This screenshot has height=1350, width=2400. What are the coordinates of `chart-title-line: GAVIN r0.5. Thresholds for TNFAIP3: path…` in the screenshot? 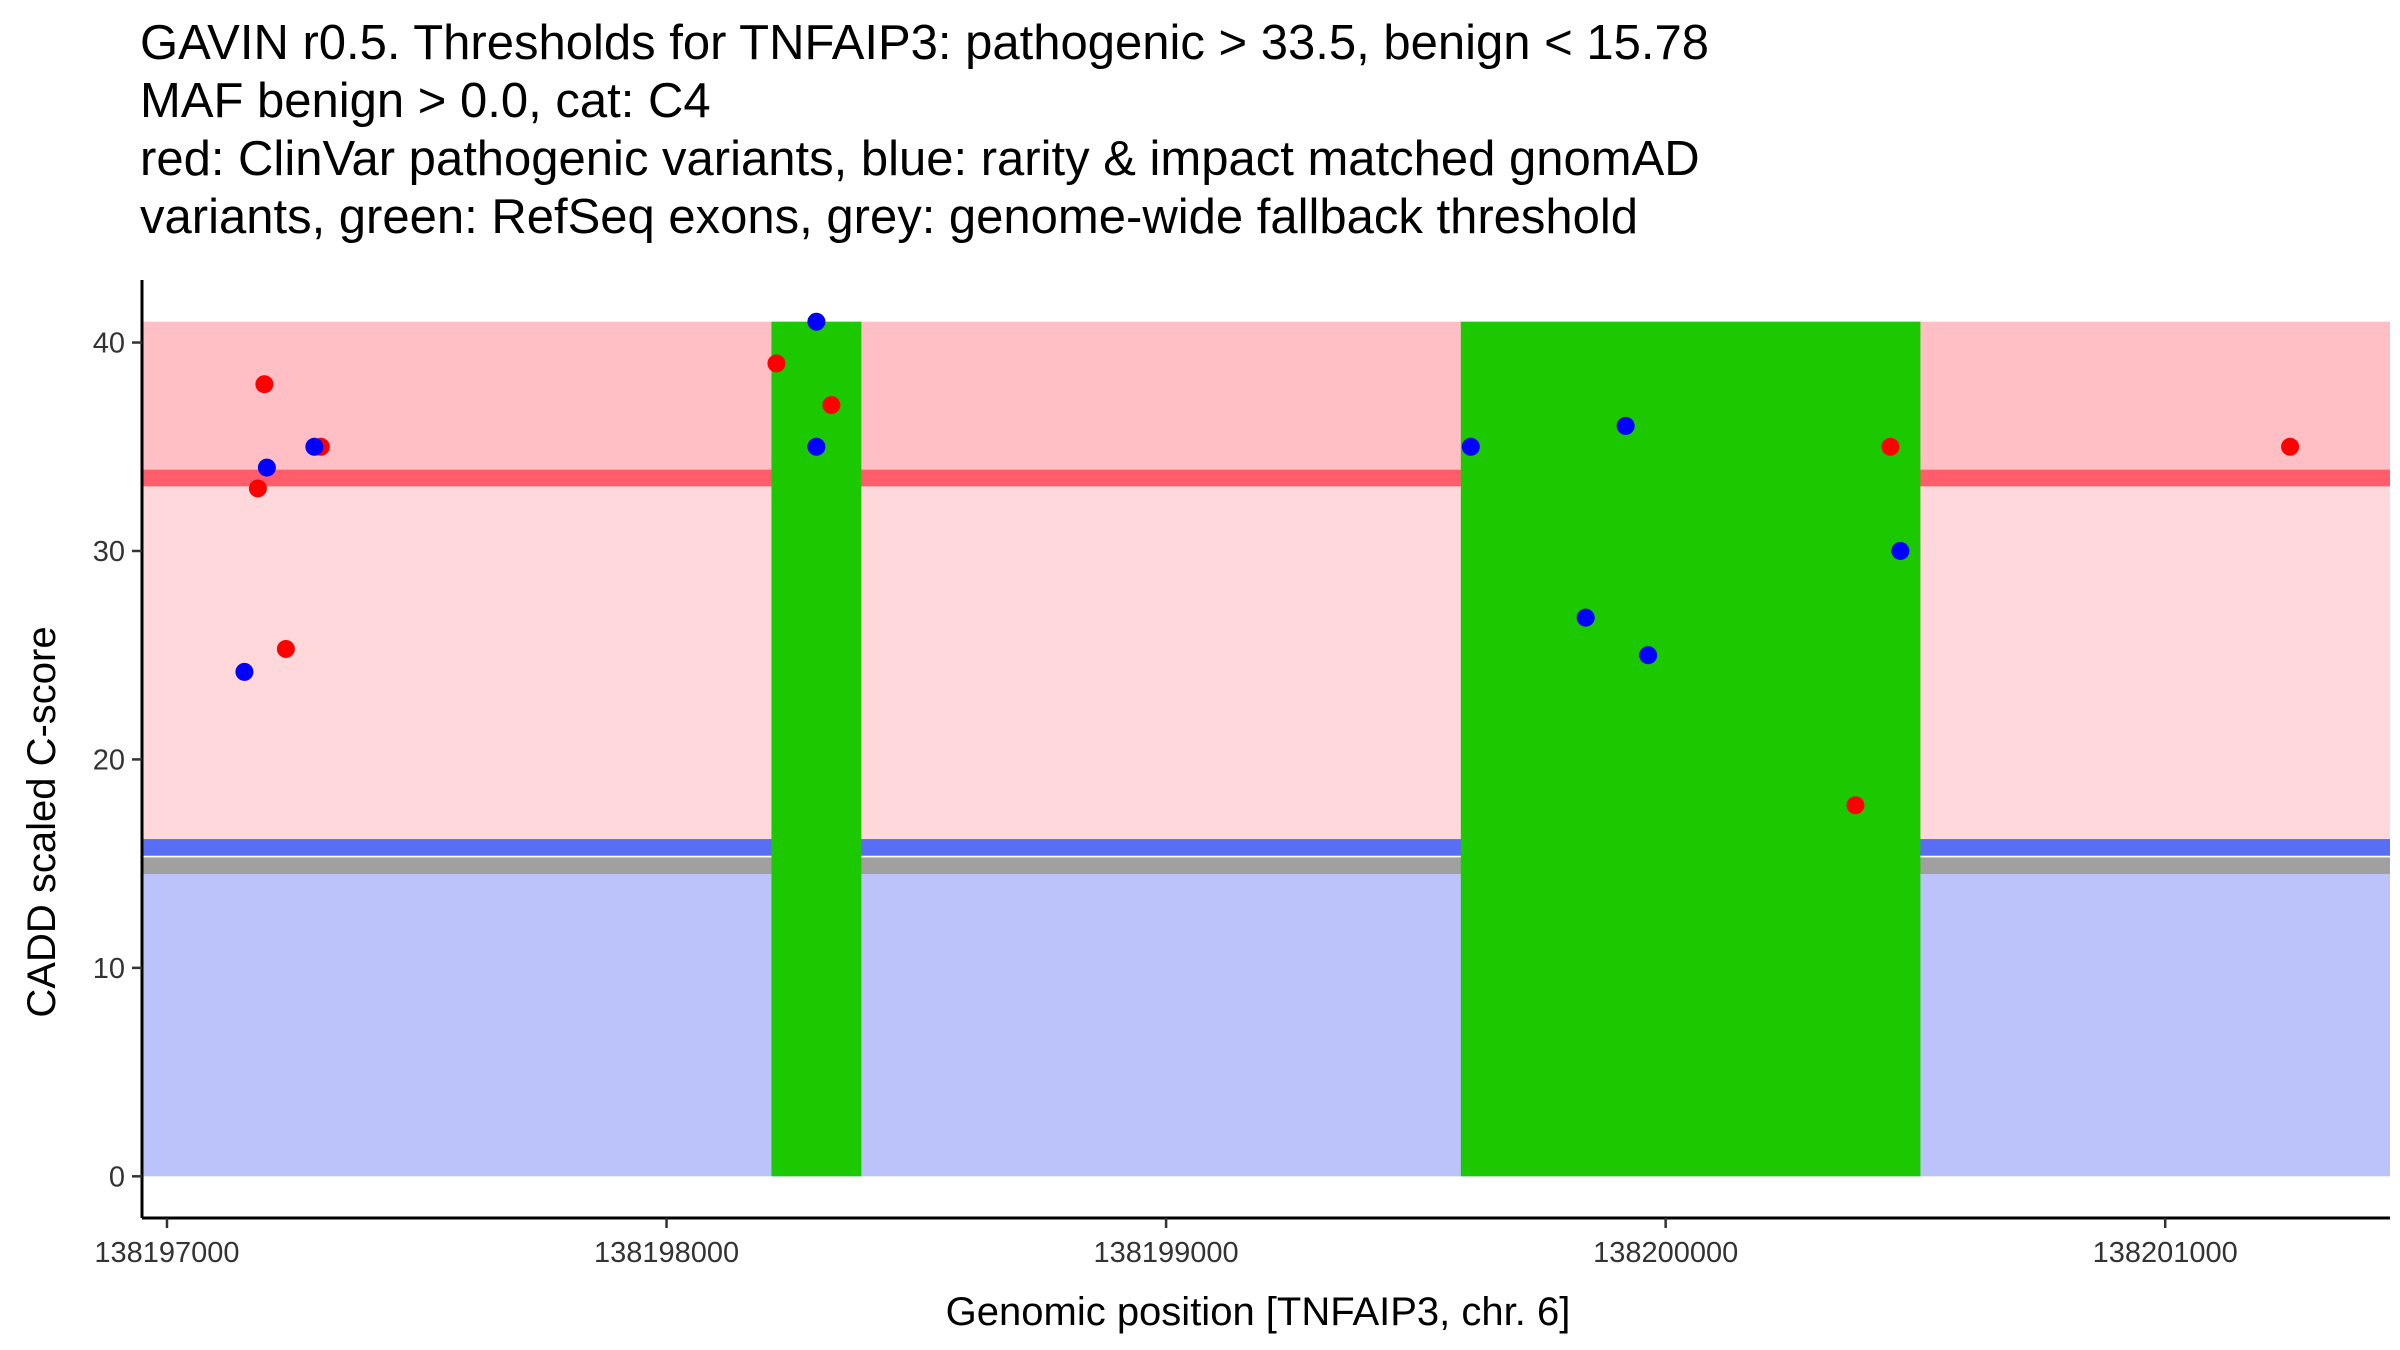 It's located at (924, 43).